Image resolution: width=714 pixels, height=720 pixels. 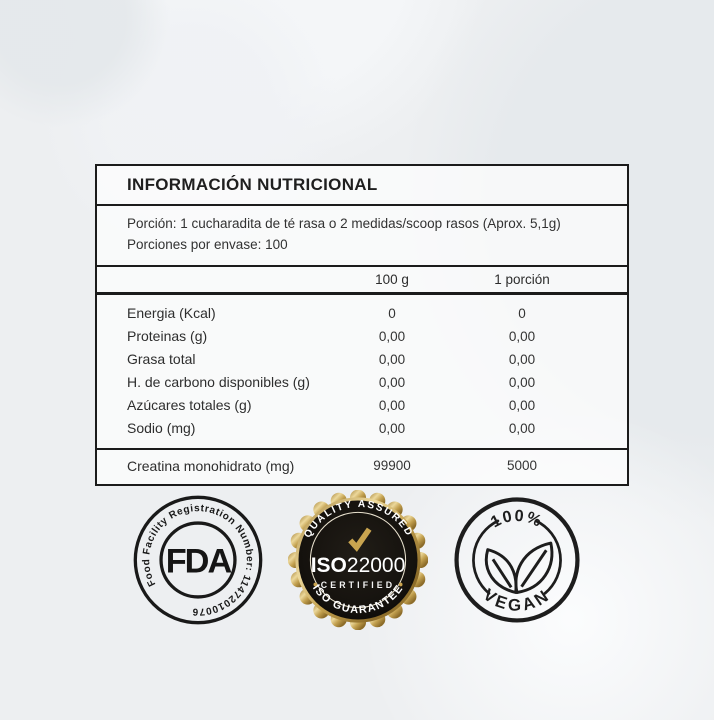 I want to click on iso-thin-ring, so click(x=358, y=560).